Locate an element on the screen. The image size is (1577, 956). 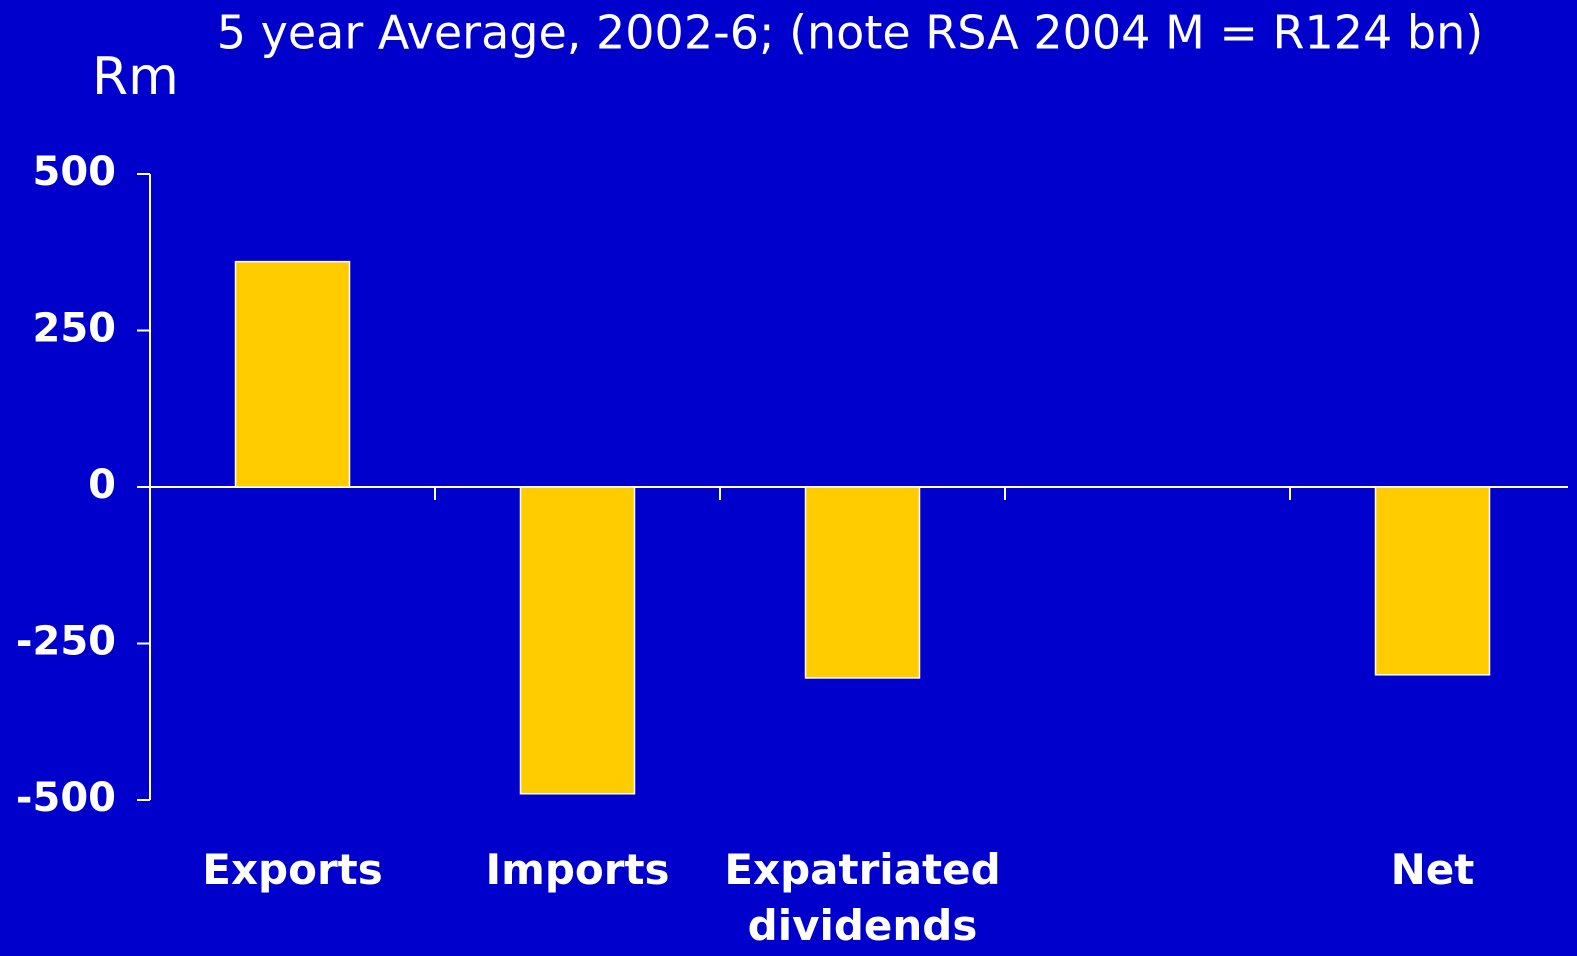
y-axis-label: Rm is located at coordinates (135, 77).